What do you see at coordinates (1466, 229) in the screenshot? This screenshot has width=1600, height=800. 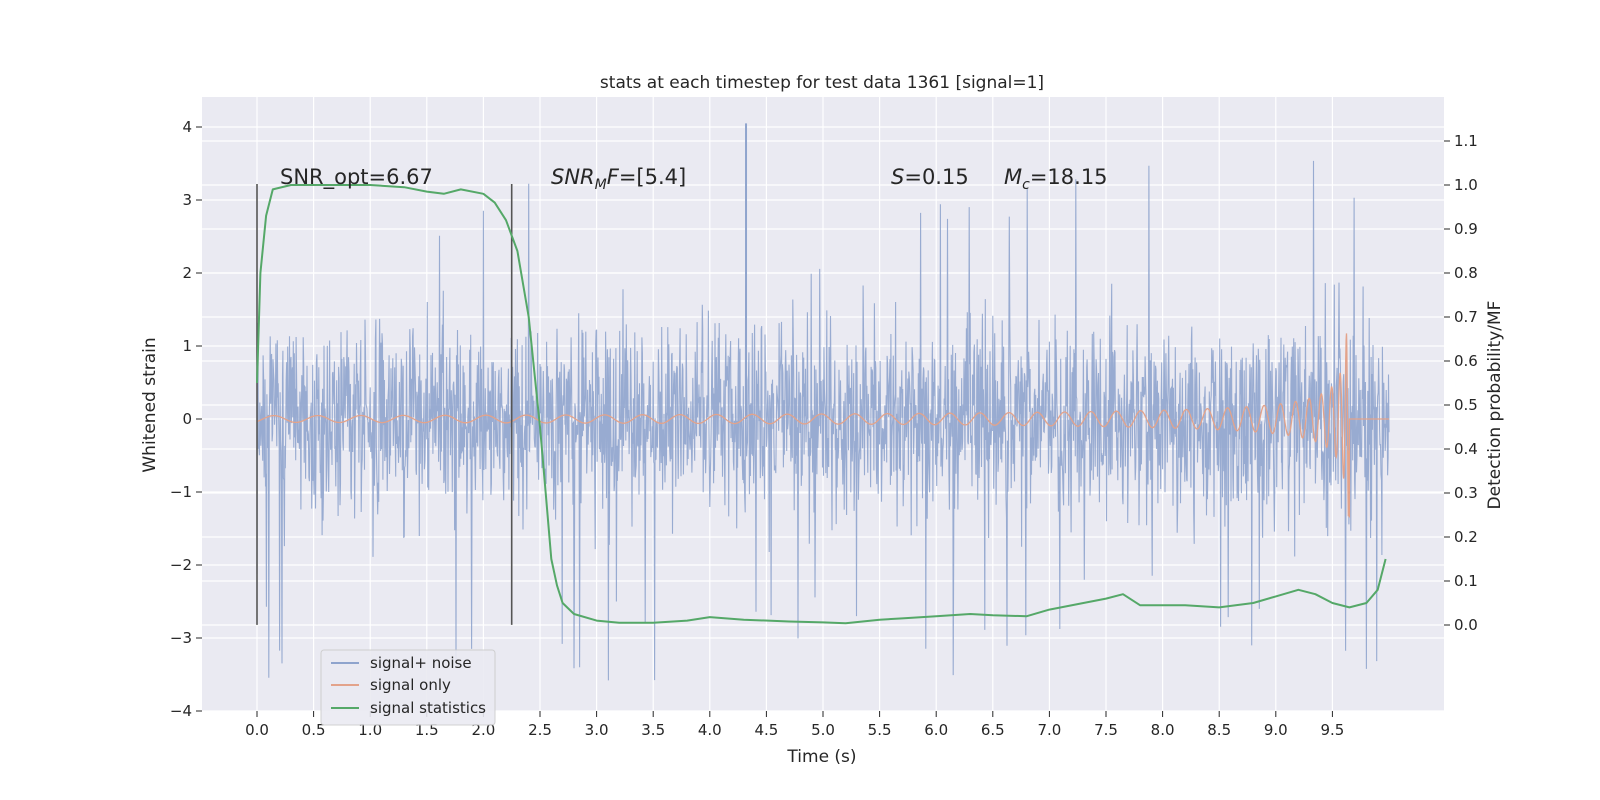 I see `y-right-tick-label: 0.9` at bounding box center [1466, 229].